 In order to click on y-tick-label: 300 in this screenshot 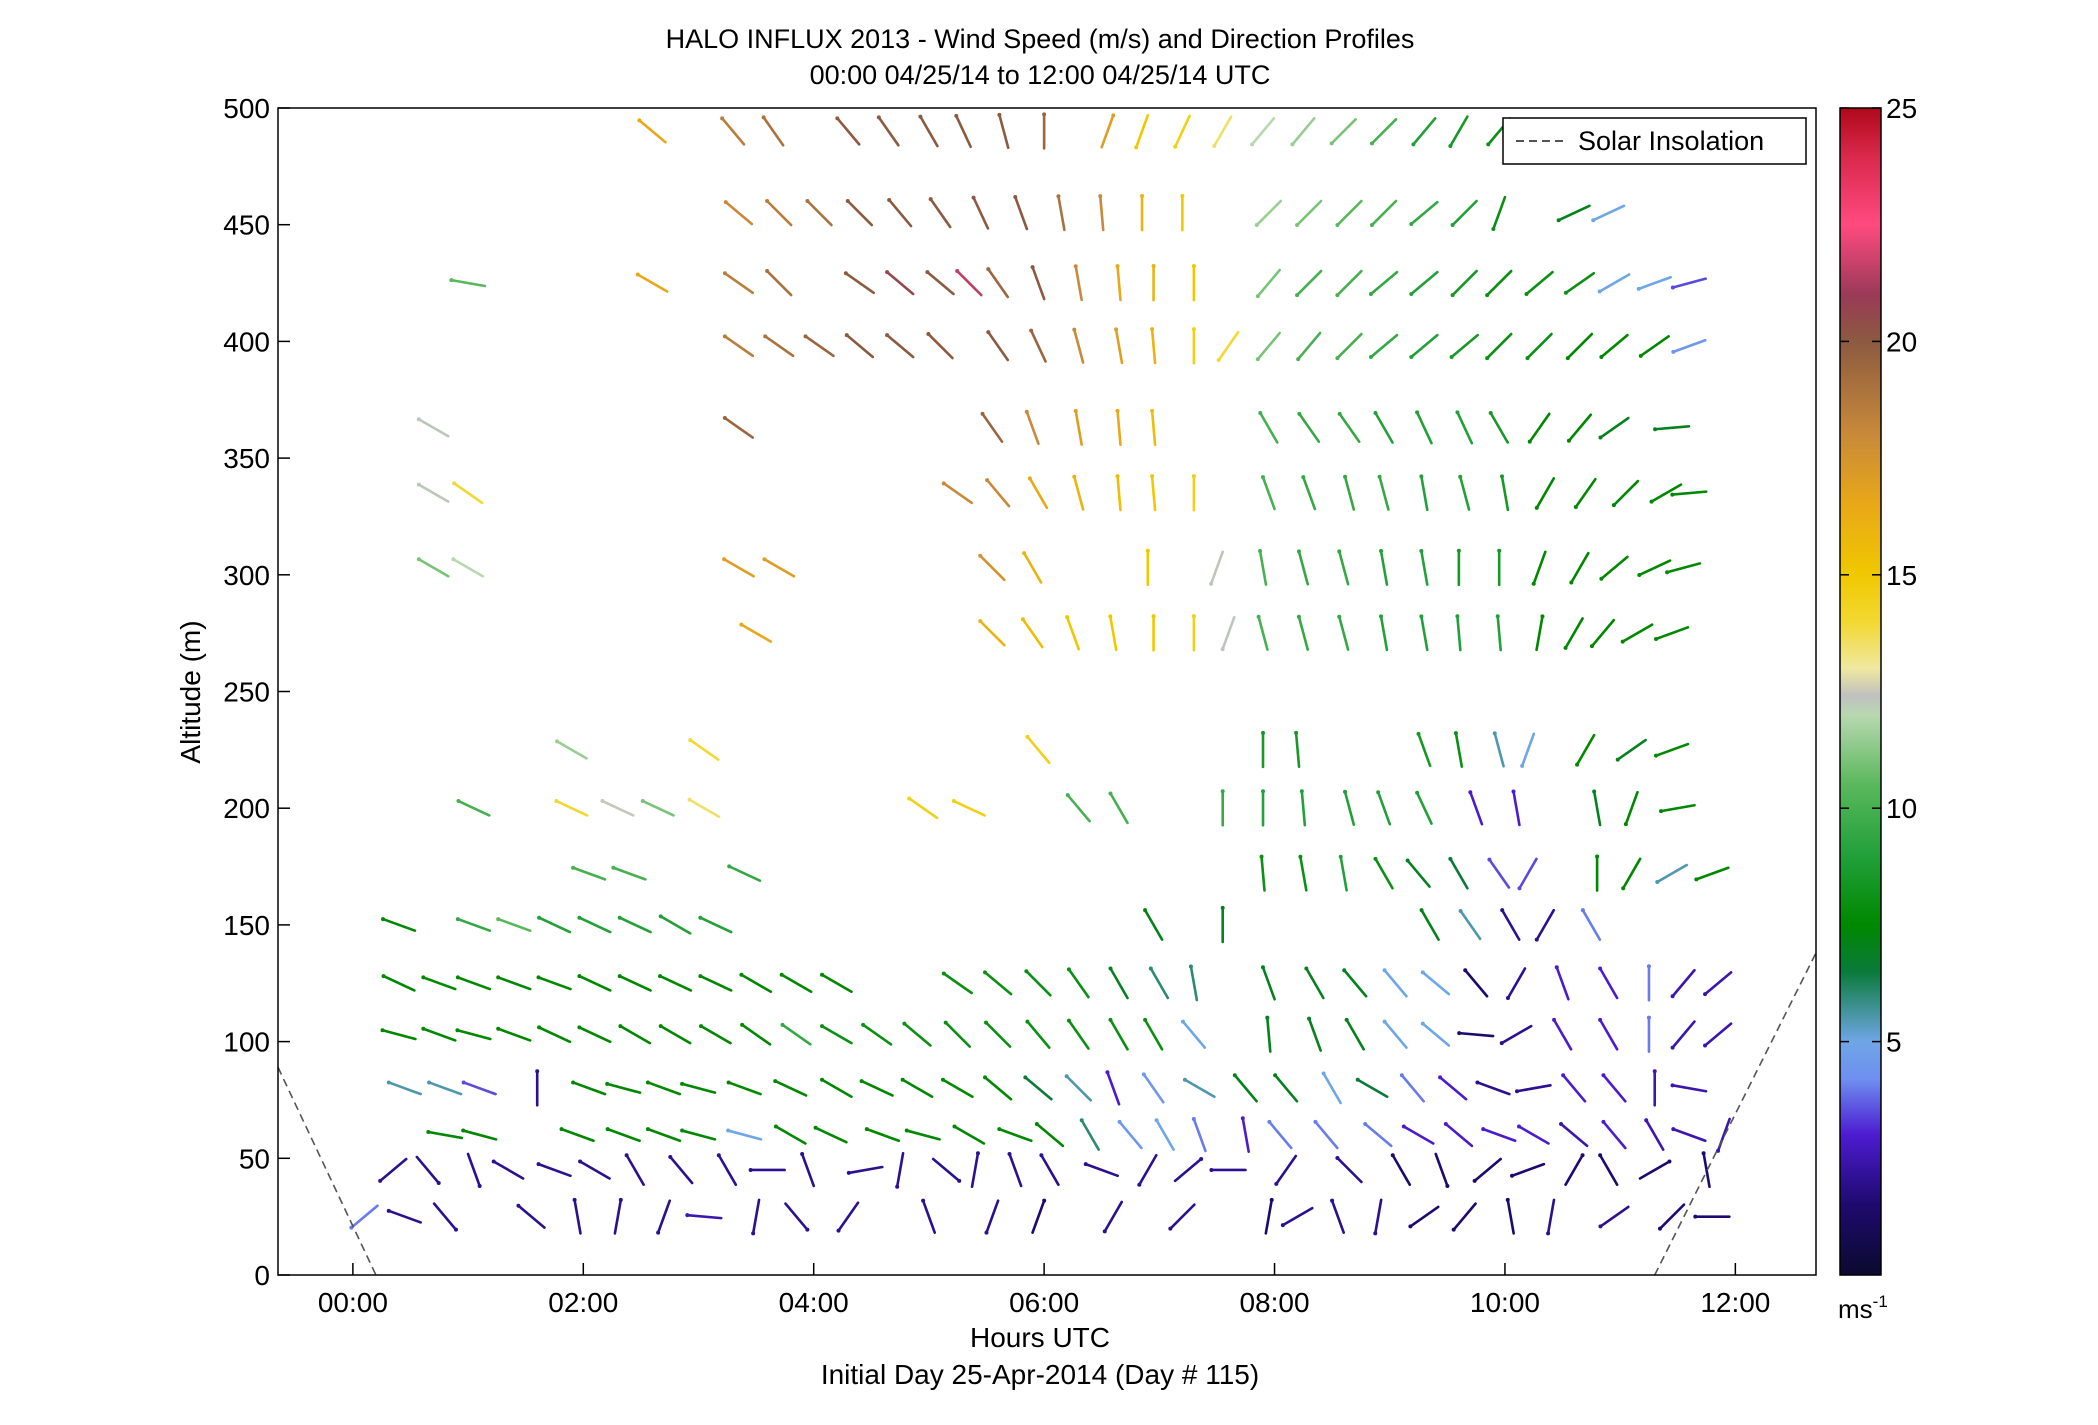, I will do `click(246, 575)`.